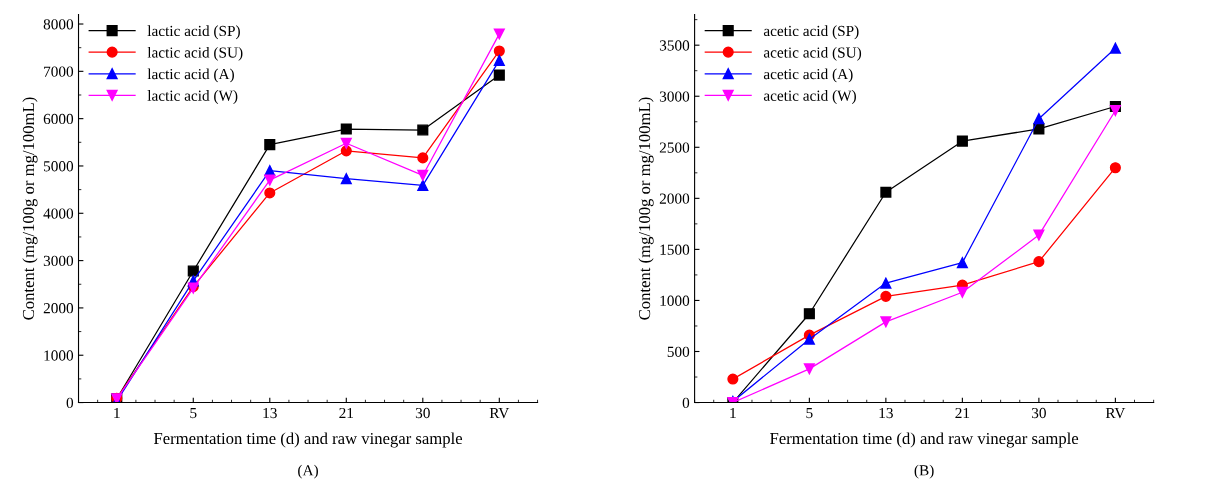  What do you see at coordinates (811, 32) in the screenshot?
I see `legend-label: acetic acid (SP)` at bounding box center [811, 32].